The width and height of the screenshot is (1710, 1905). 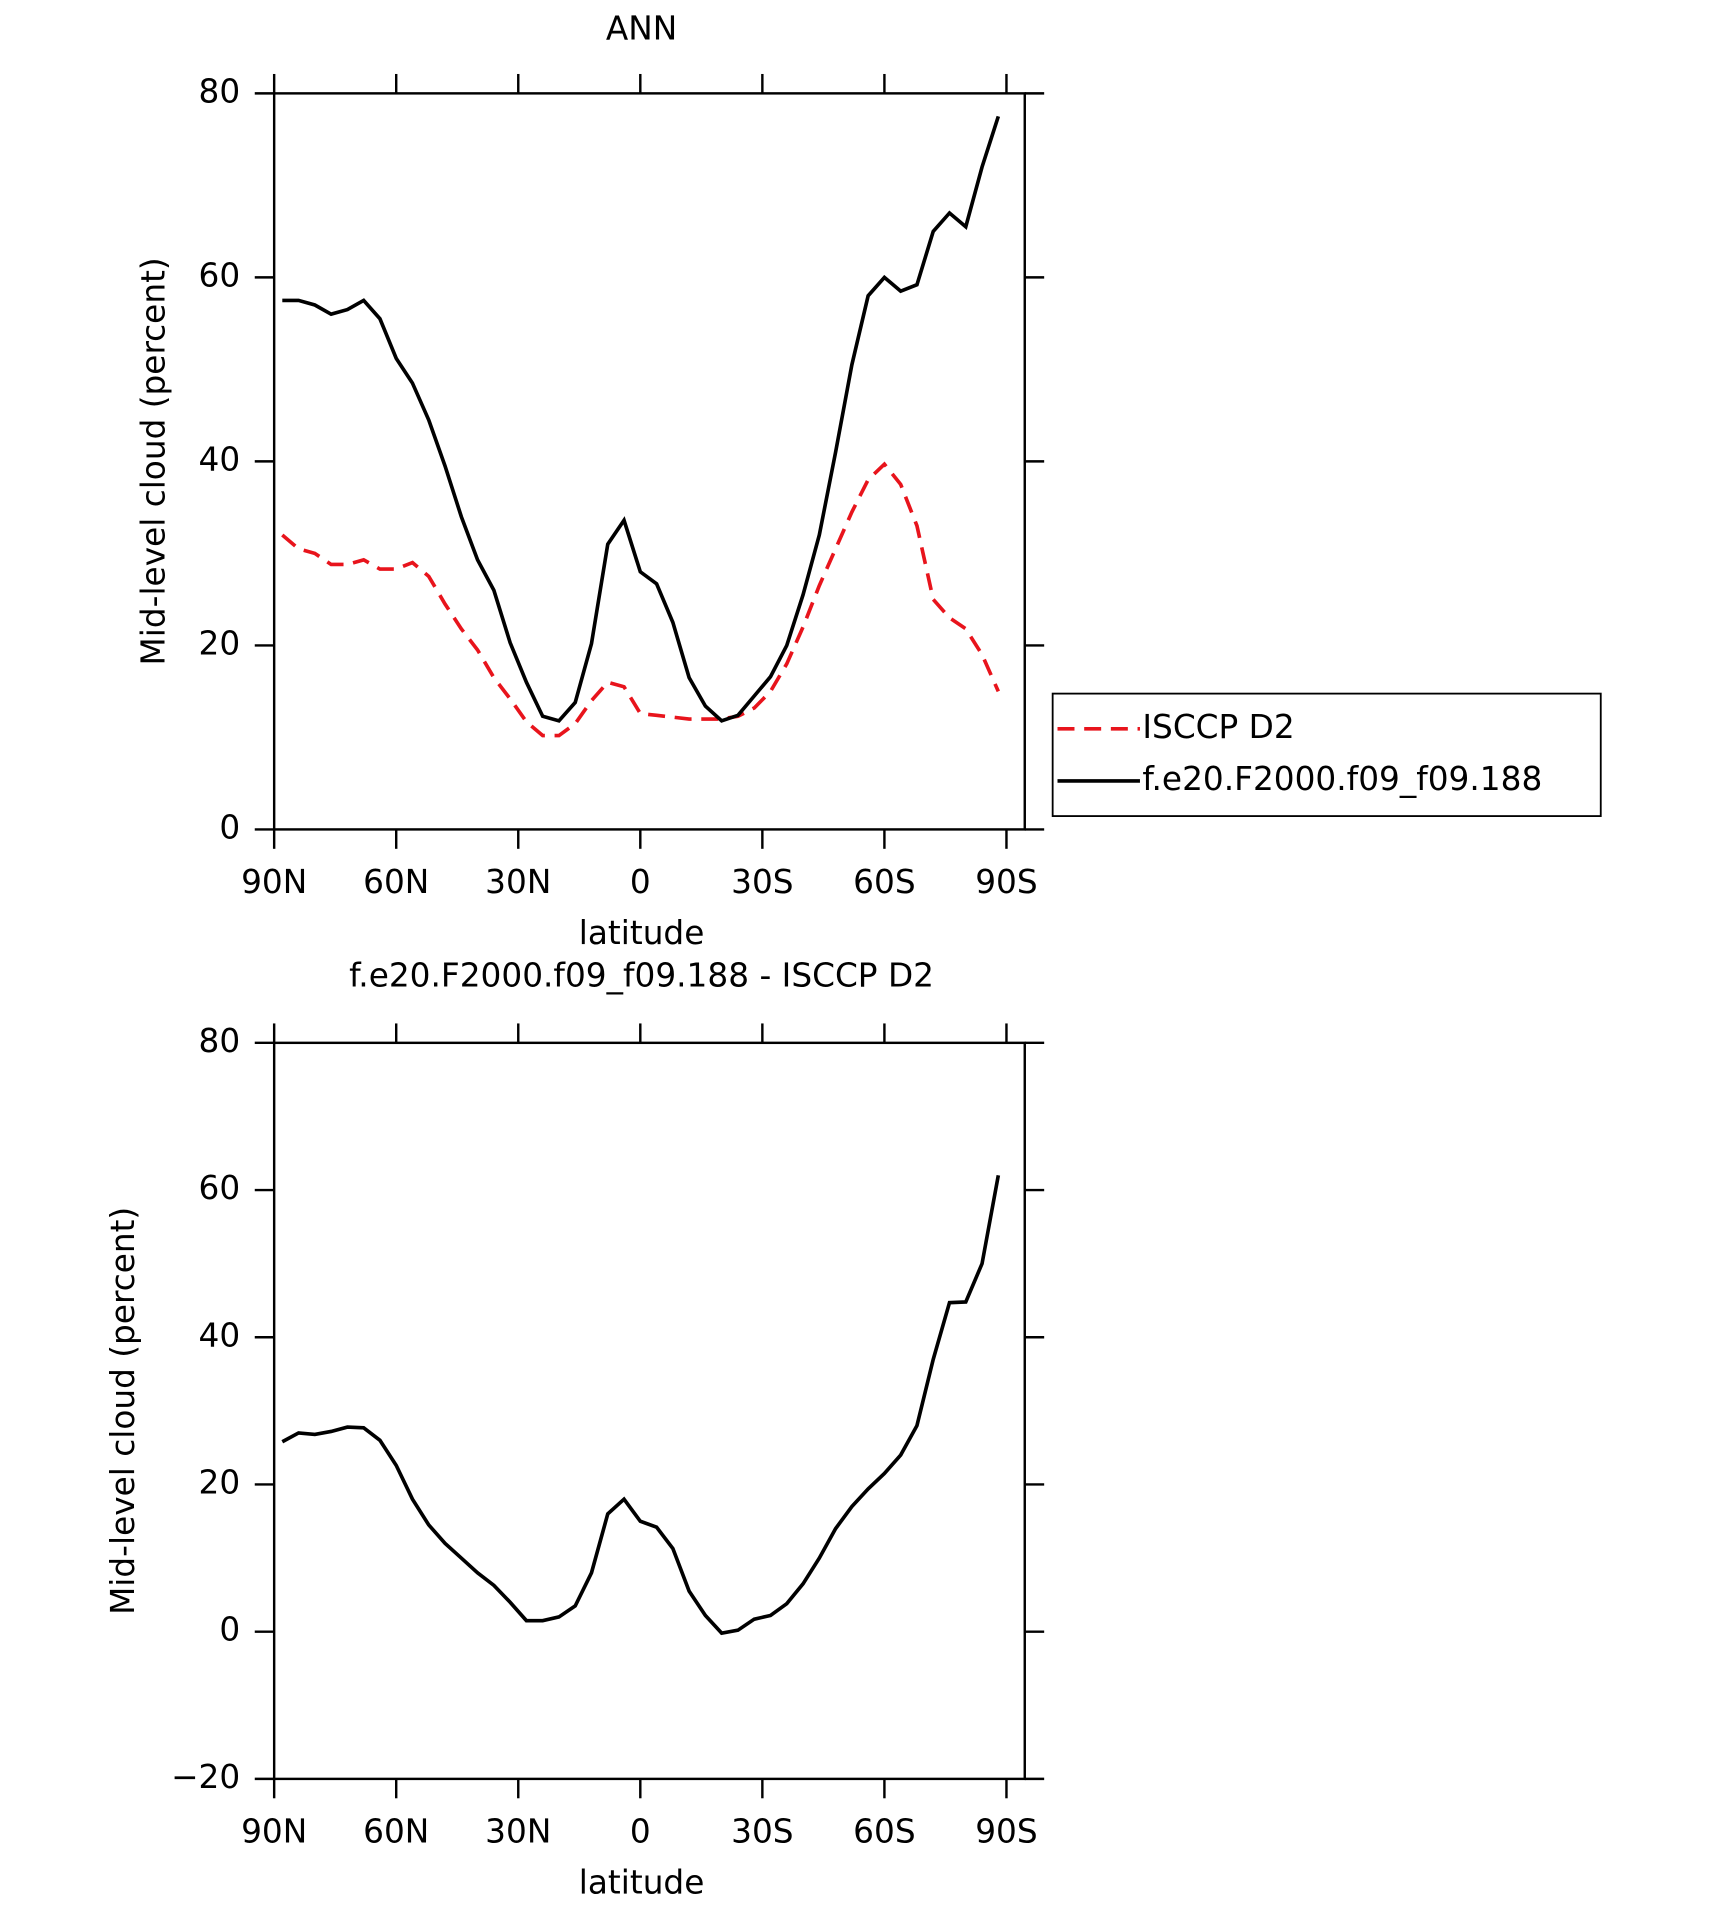 I want to click on legend-box, so click(x=1326, y=754).